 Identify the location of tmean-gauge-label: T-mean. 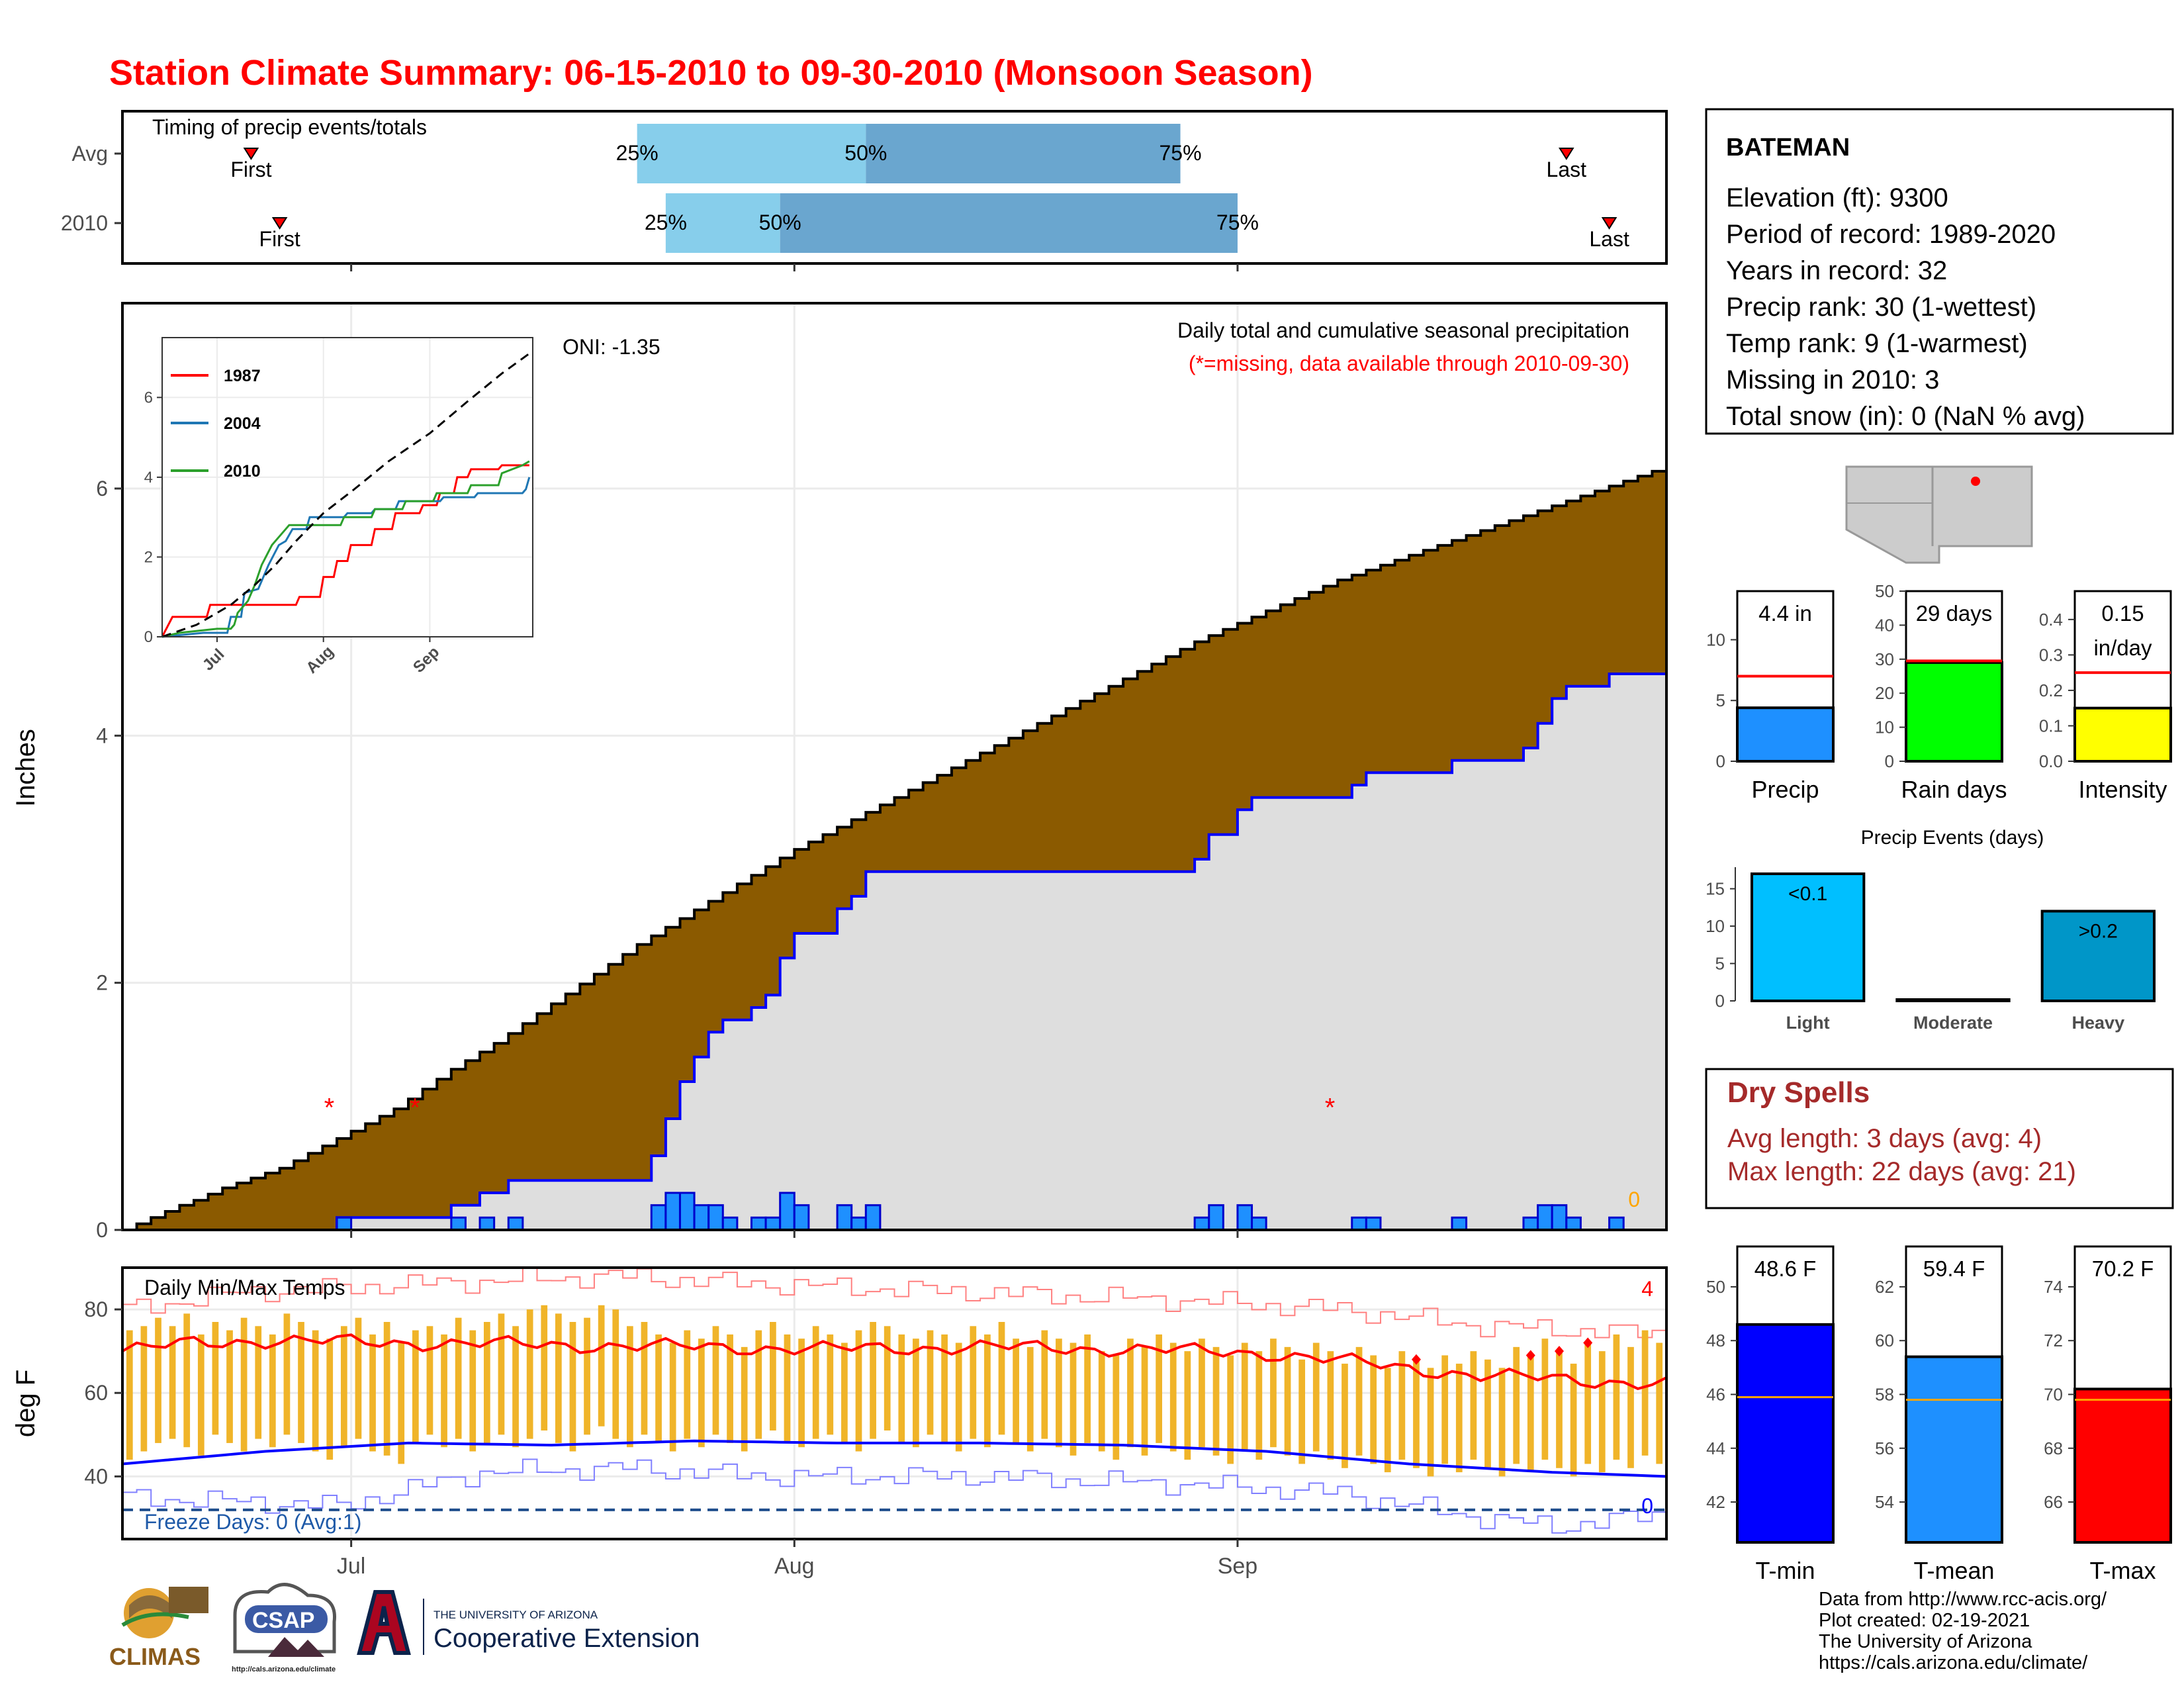
(1954, 1570).